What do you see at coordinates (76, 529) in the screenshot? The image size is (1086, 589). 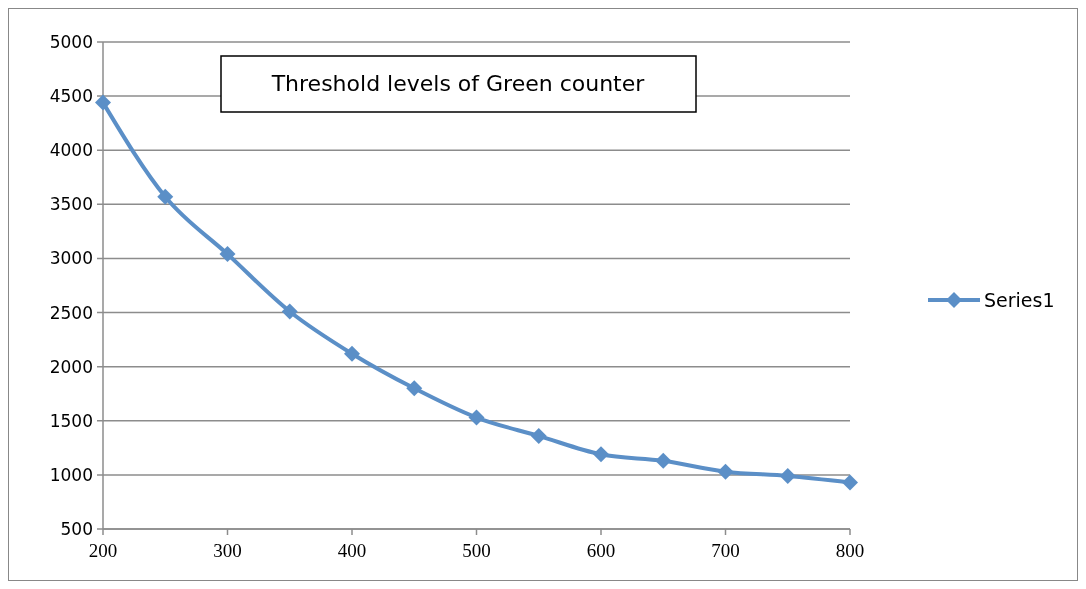 I see `y-tick-label: 500` at bounding box center [76, 529].